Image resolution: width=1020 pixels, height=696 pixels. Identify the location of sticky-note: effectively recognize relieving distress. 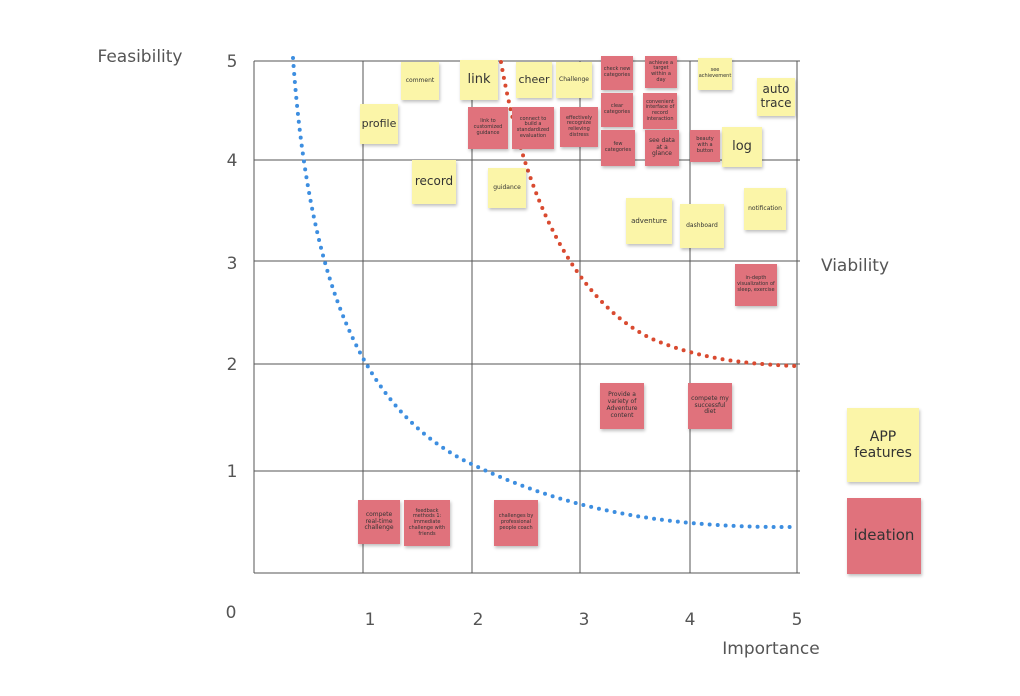
(579, 127).